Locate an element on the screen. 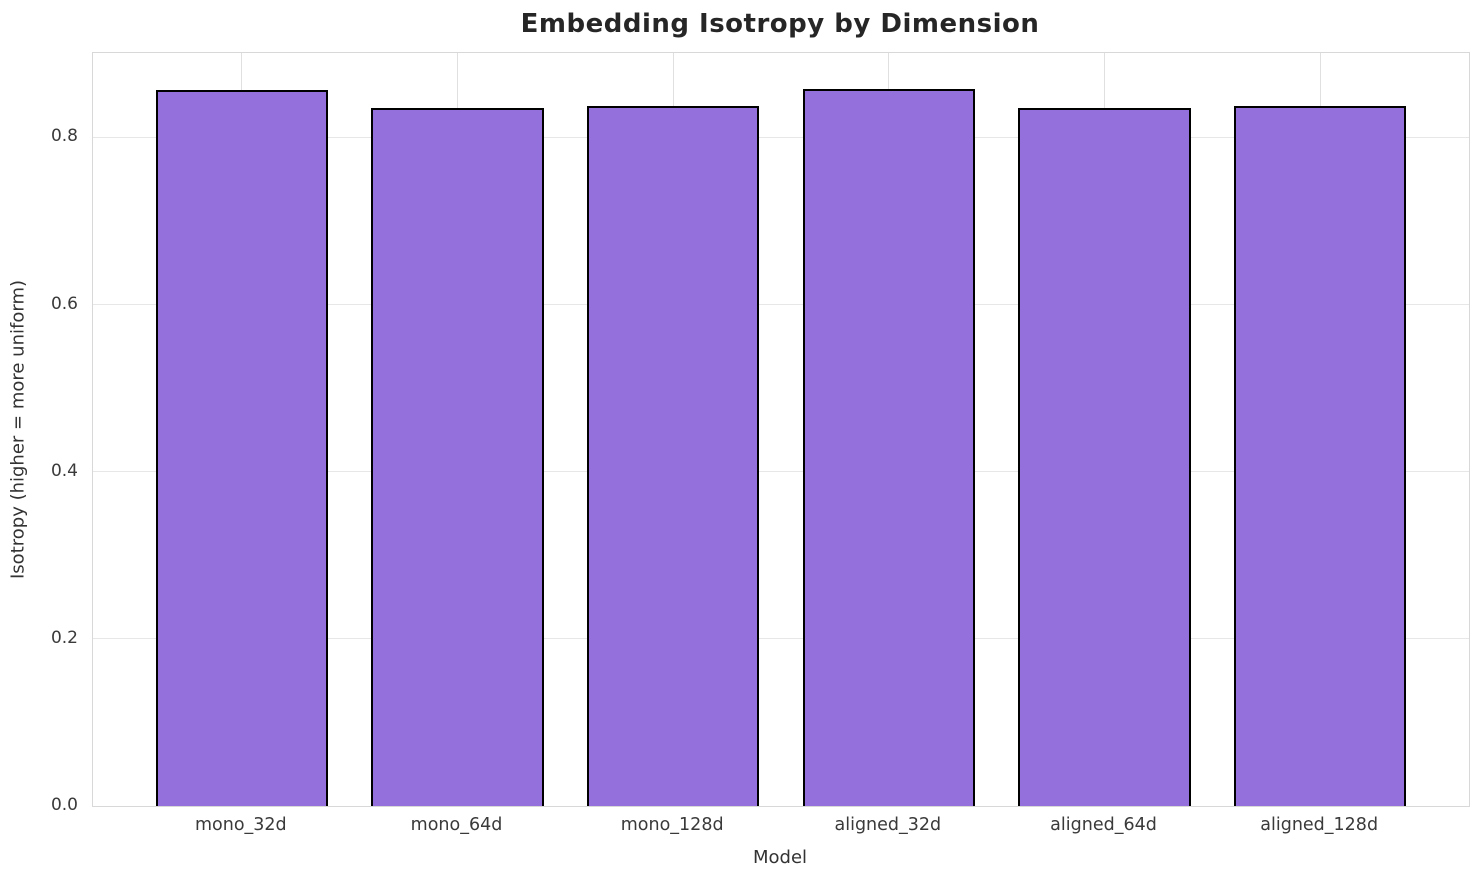 The height and width of the screenshot is (885, 1484). y-tick-label: 0.2 is located at coordinates (64, 637).